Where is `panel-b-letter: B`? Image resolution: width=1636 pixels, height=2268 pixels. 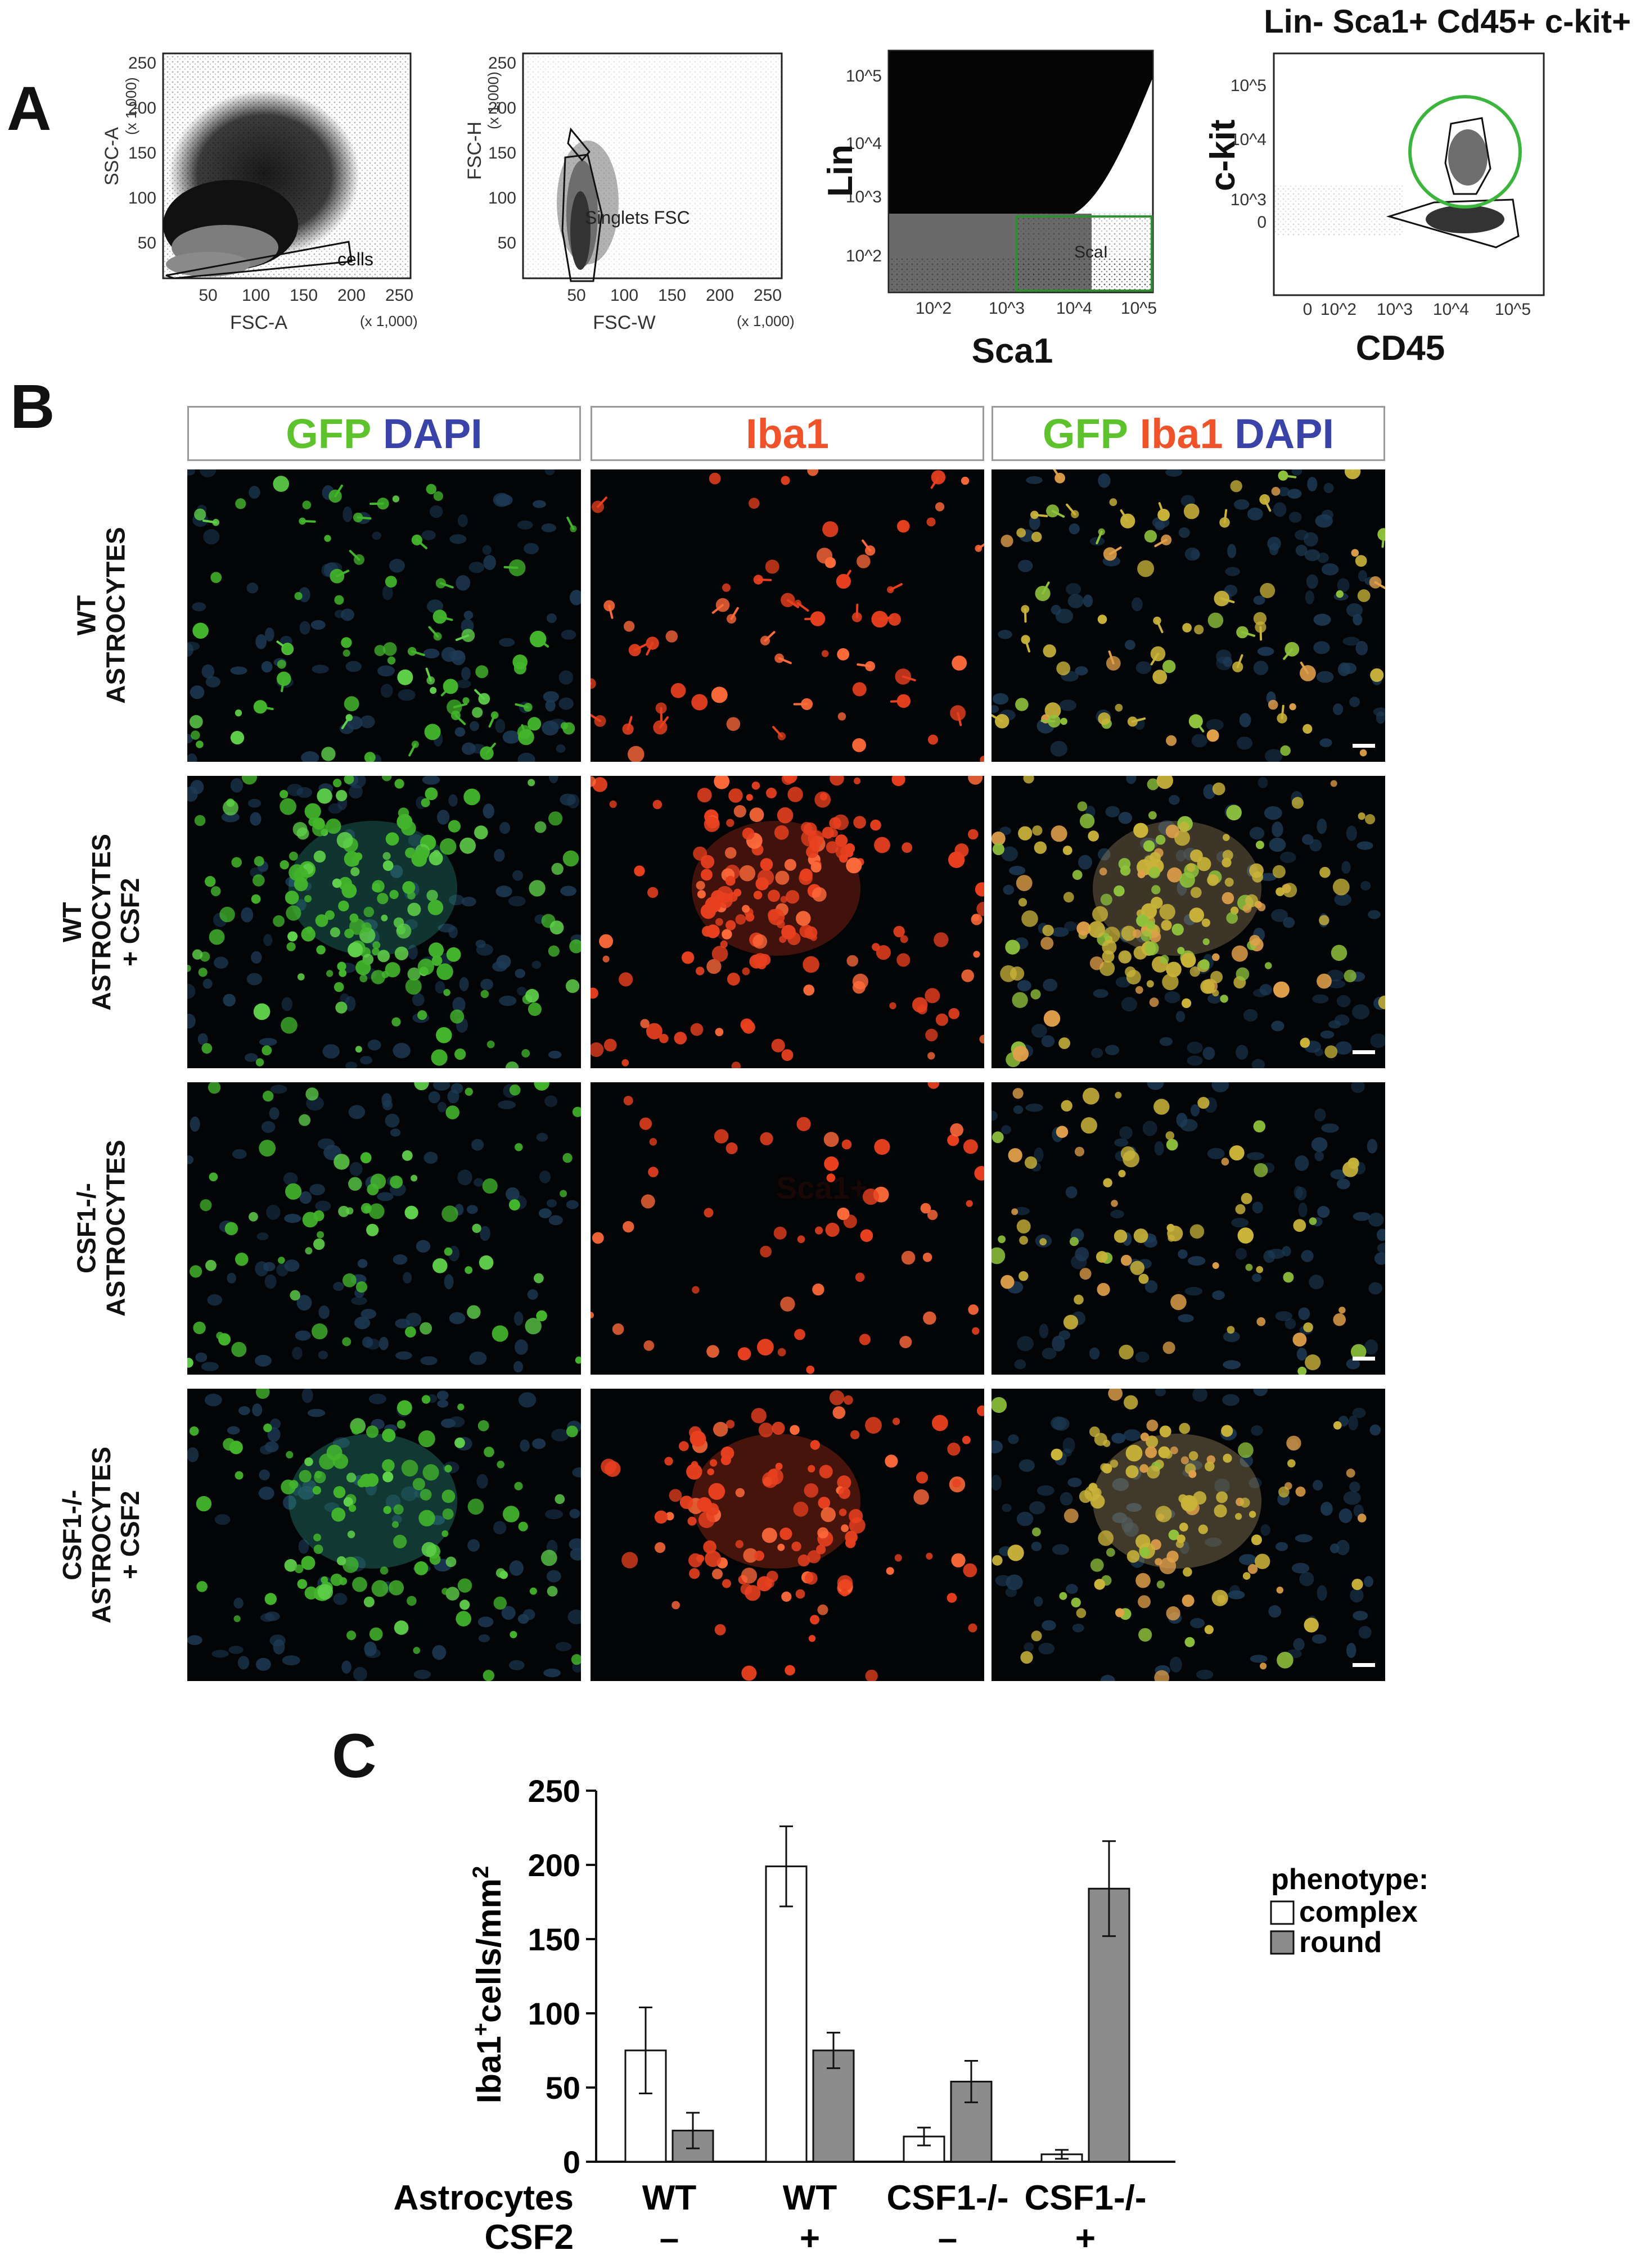 panel-b-letter: B is located at coordinates (32, 407).